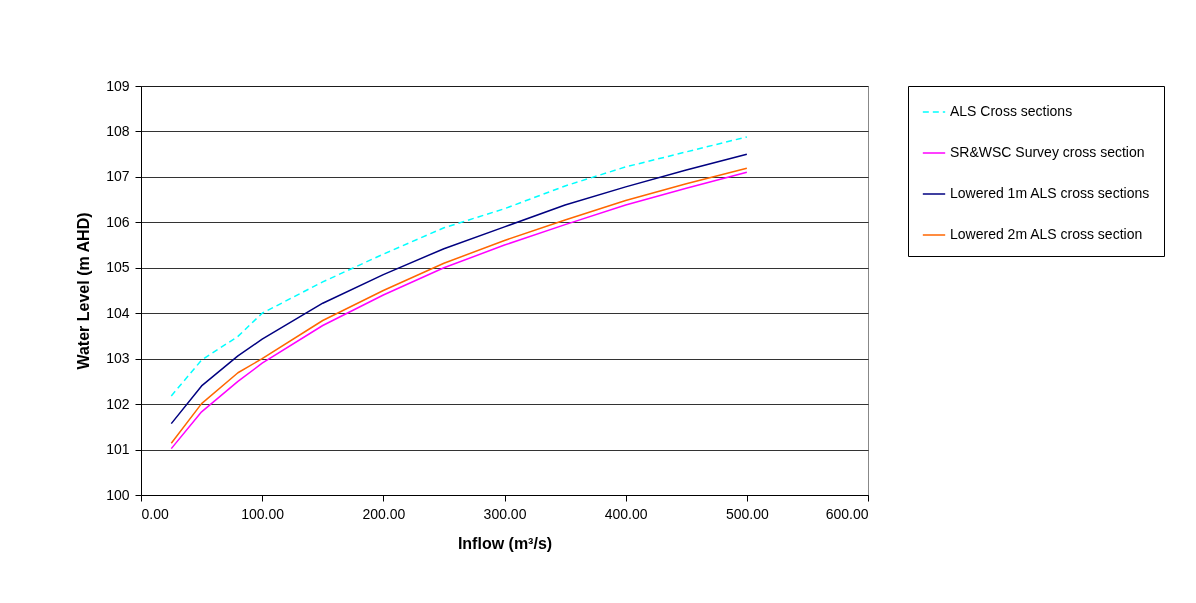 The height and width of the screenshot is (603, 1196). What do you see at coordinates (384, 513) in the screenshot?
I see `x-tick-label: 200.00` at bounding box center [384, 513].